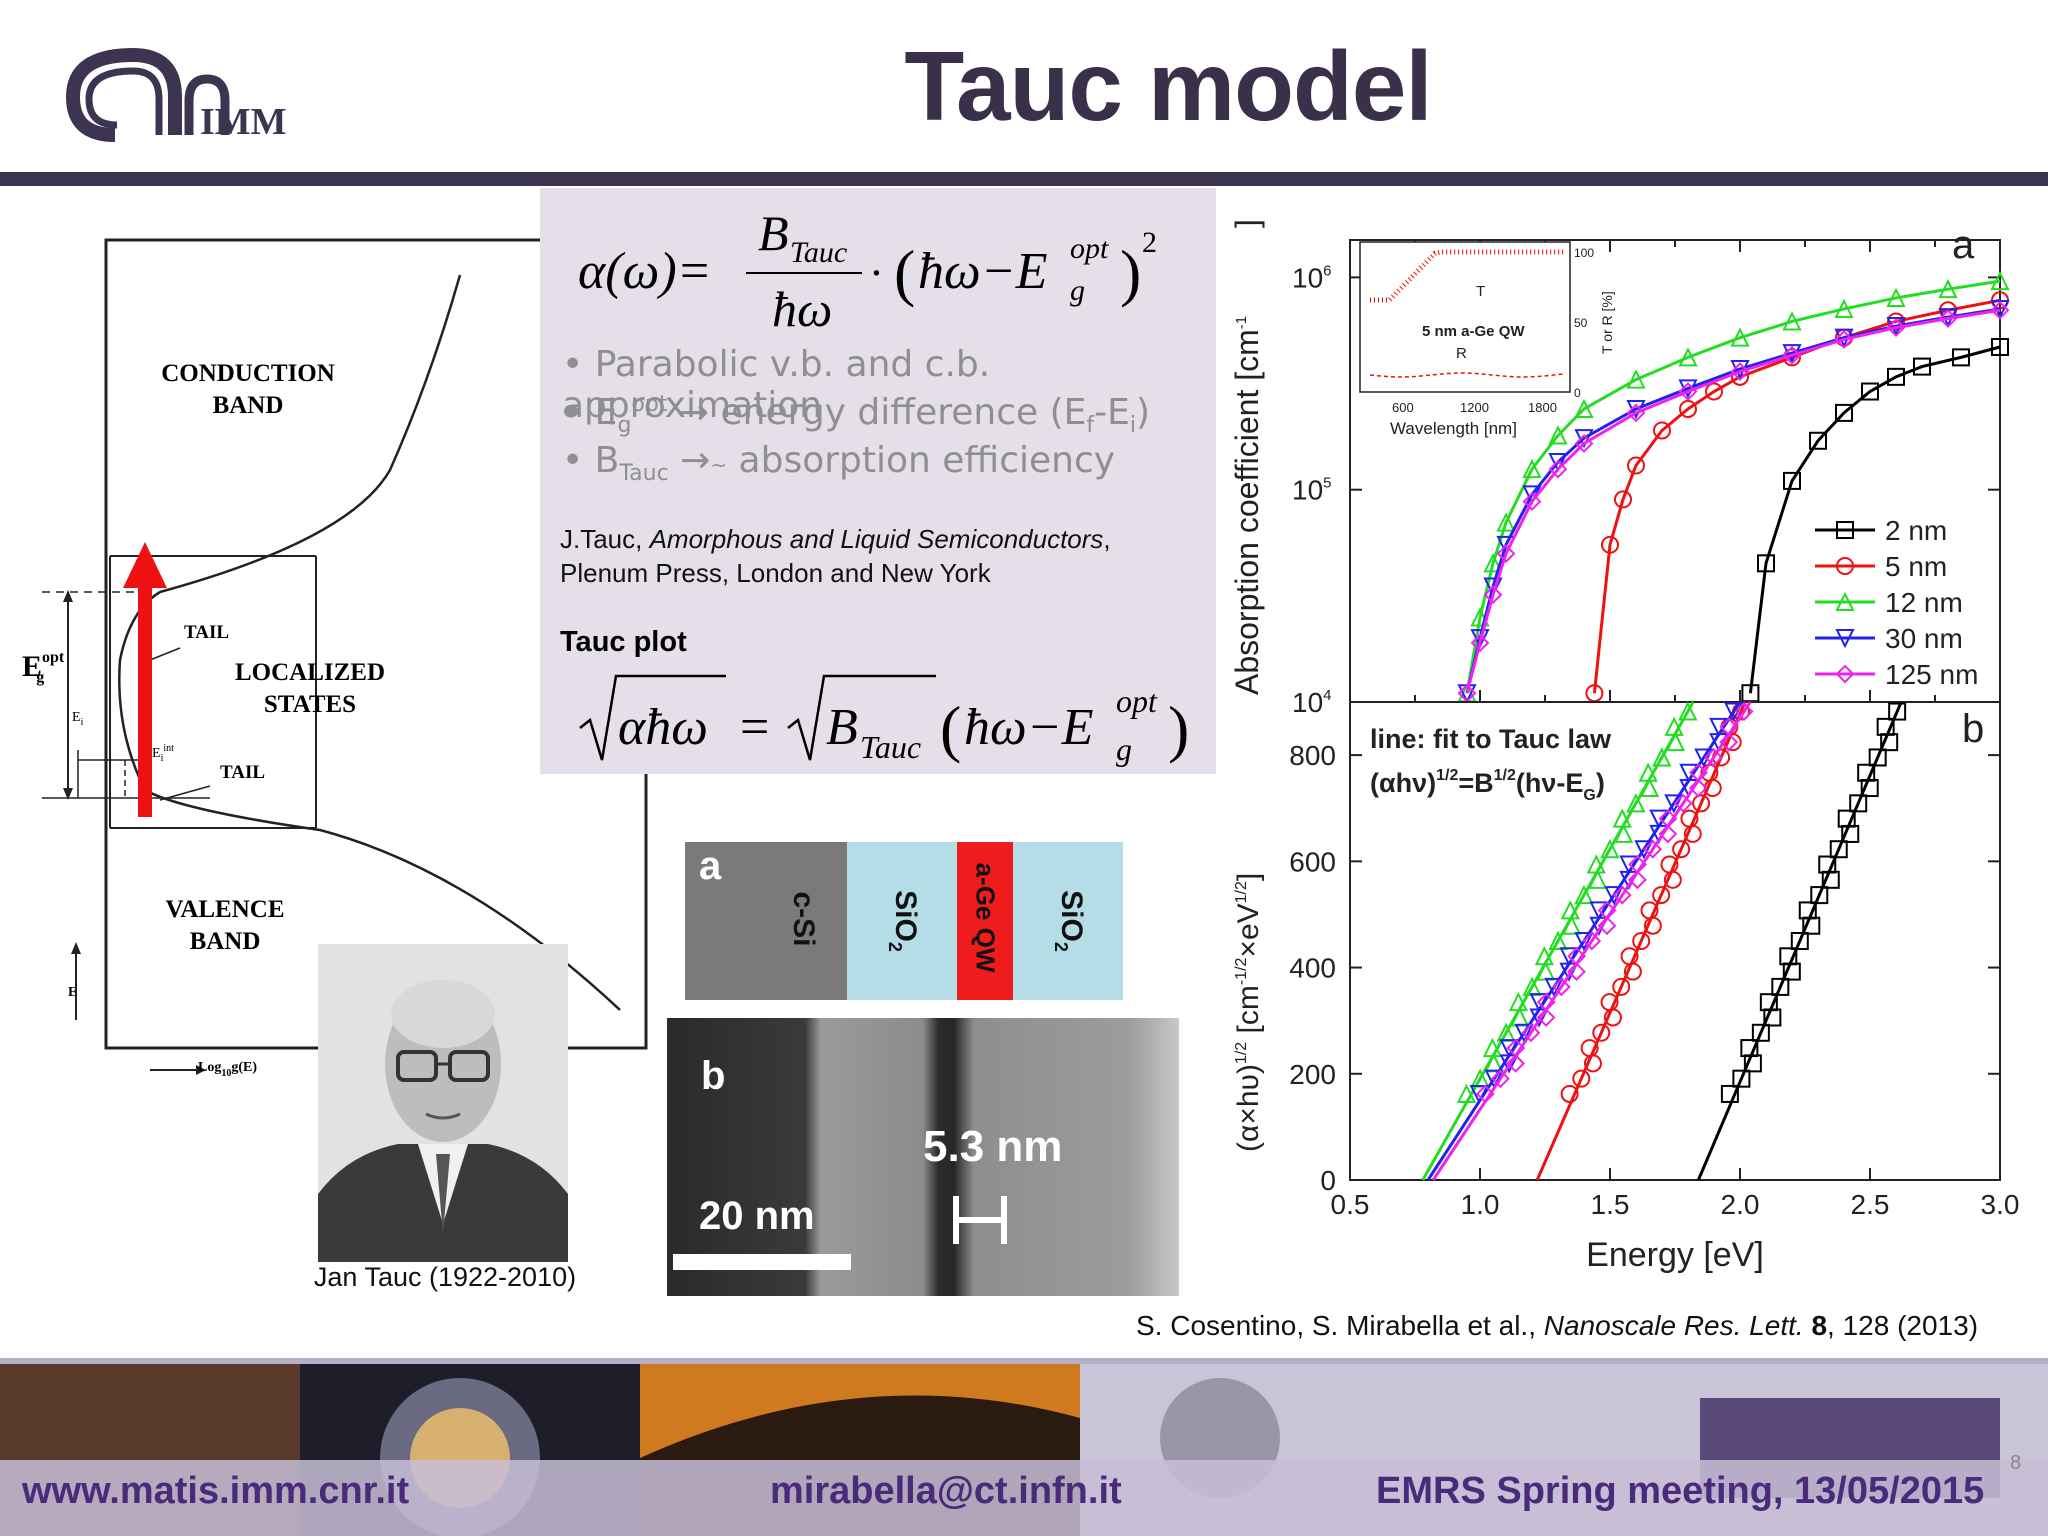 The image size is (2048, 1540). Describe the element at coordinates (867, 271) in the screenshot. I see `tauc-formula: α(ω)= B Tauc ħω · ( ħω−E opt g ) 2` at that location.